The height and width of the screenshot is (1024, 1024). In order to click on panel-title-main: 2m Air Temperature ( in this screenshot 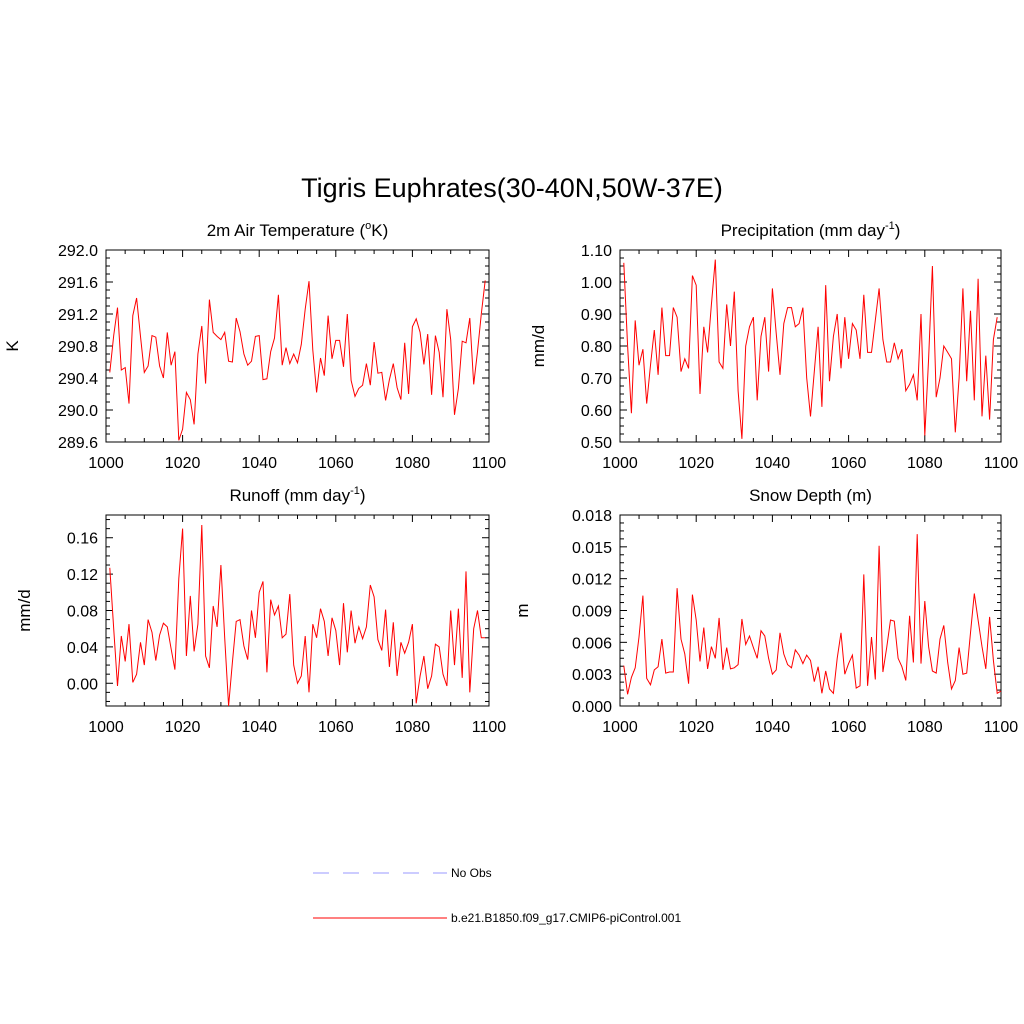, I will do `click(286, 230)`.